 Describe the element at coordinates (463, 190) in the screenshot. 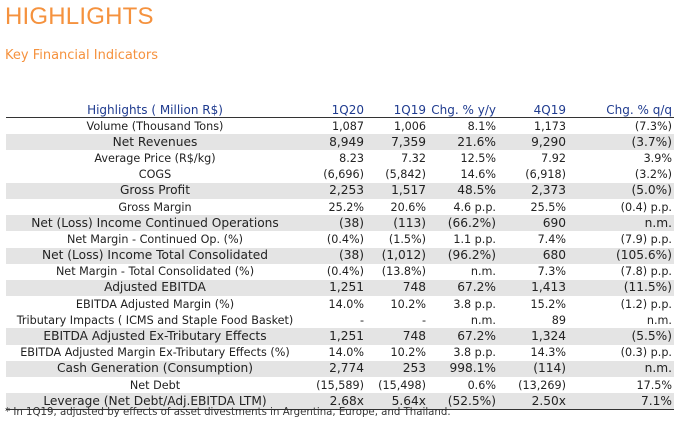

I see `value-chg-yy: 48.5%` at that location.